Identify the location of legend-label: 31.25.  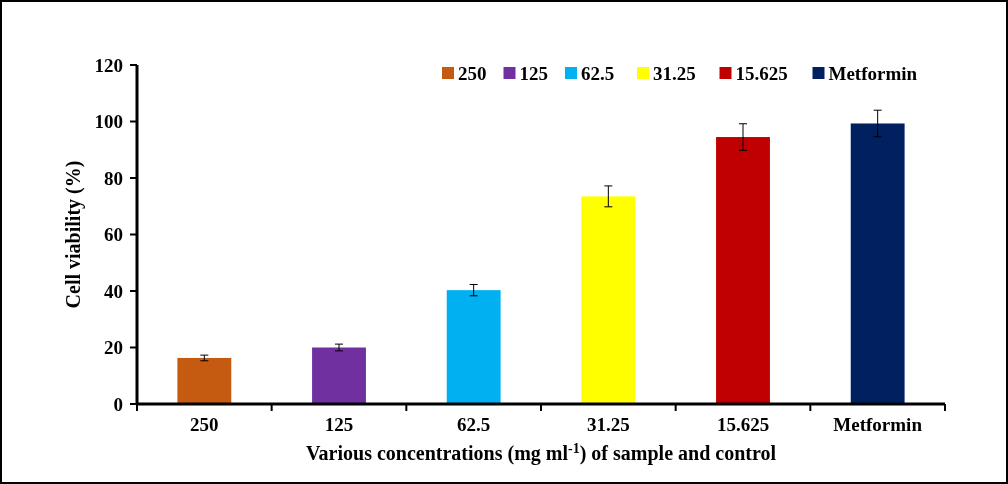
(674, 73).